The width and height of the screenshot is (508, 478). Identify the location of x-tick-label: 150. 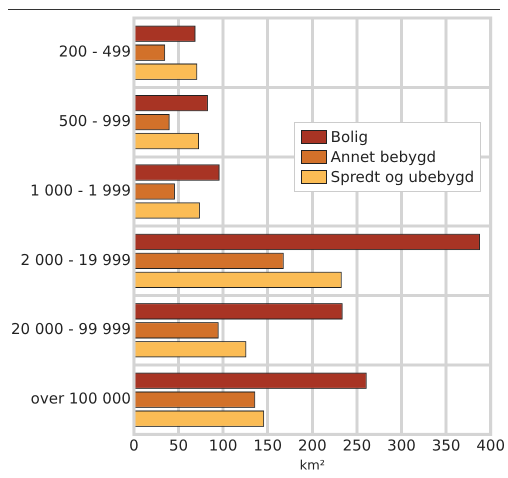
(267, 445).